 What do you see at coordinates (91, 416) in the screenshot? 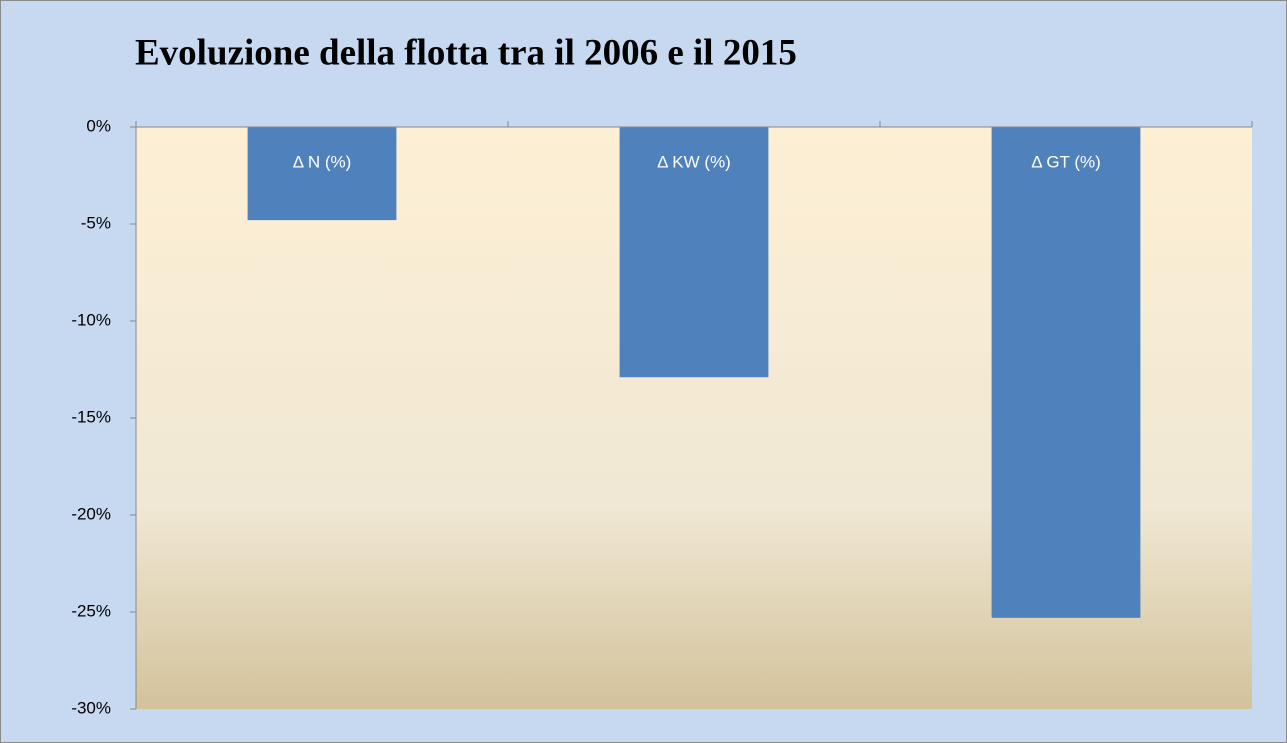
I see `y-tick-label: -15%` at bounding box center [91, 416].